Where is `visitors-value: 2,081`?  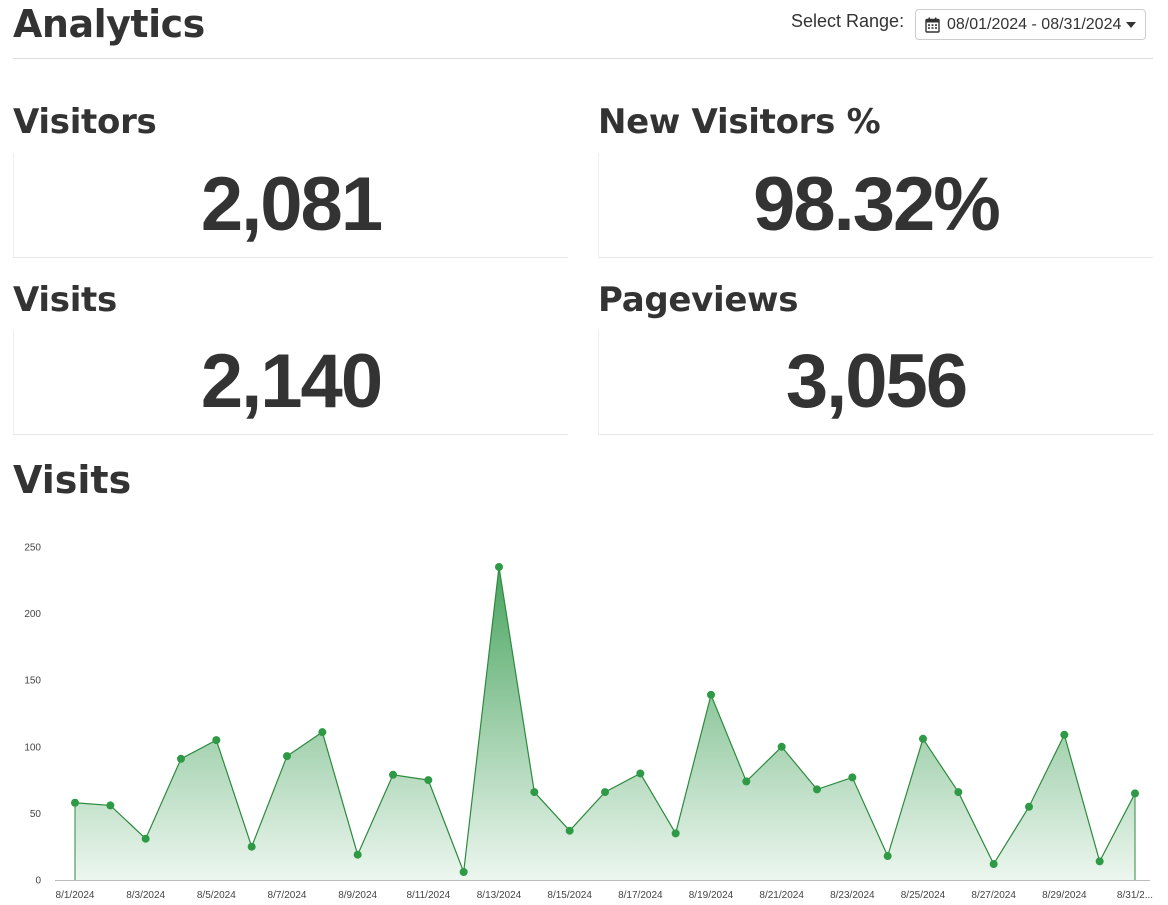 visitors-value: 2,081 is located at coordinates (291, 204).